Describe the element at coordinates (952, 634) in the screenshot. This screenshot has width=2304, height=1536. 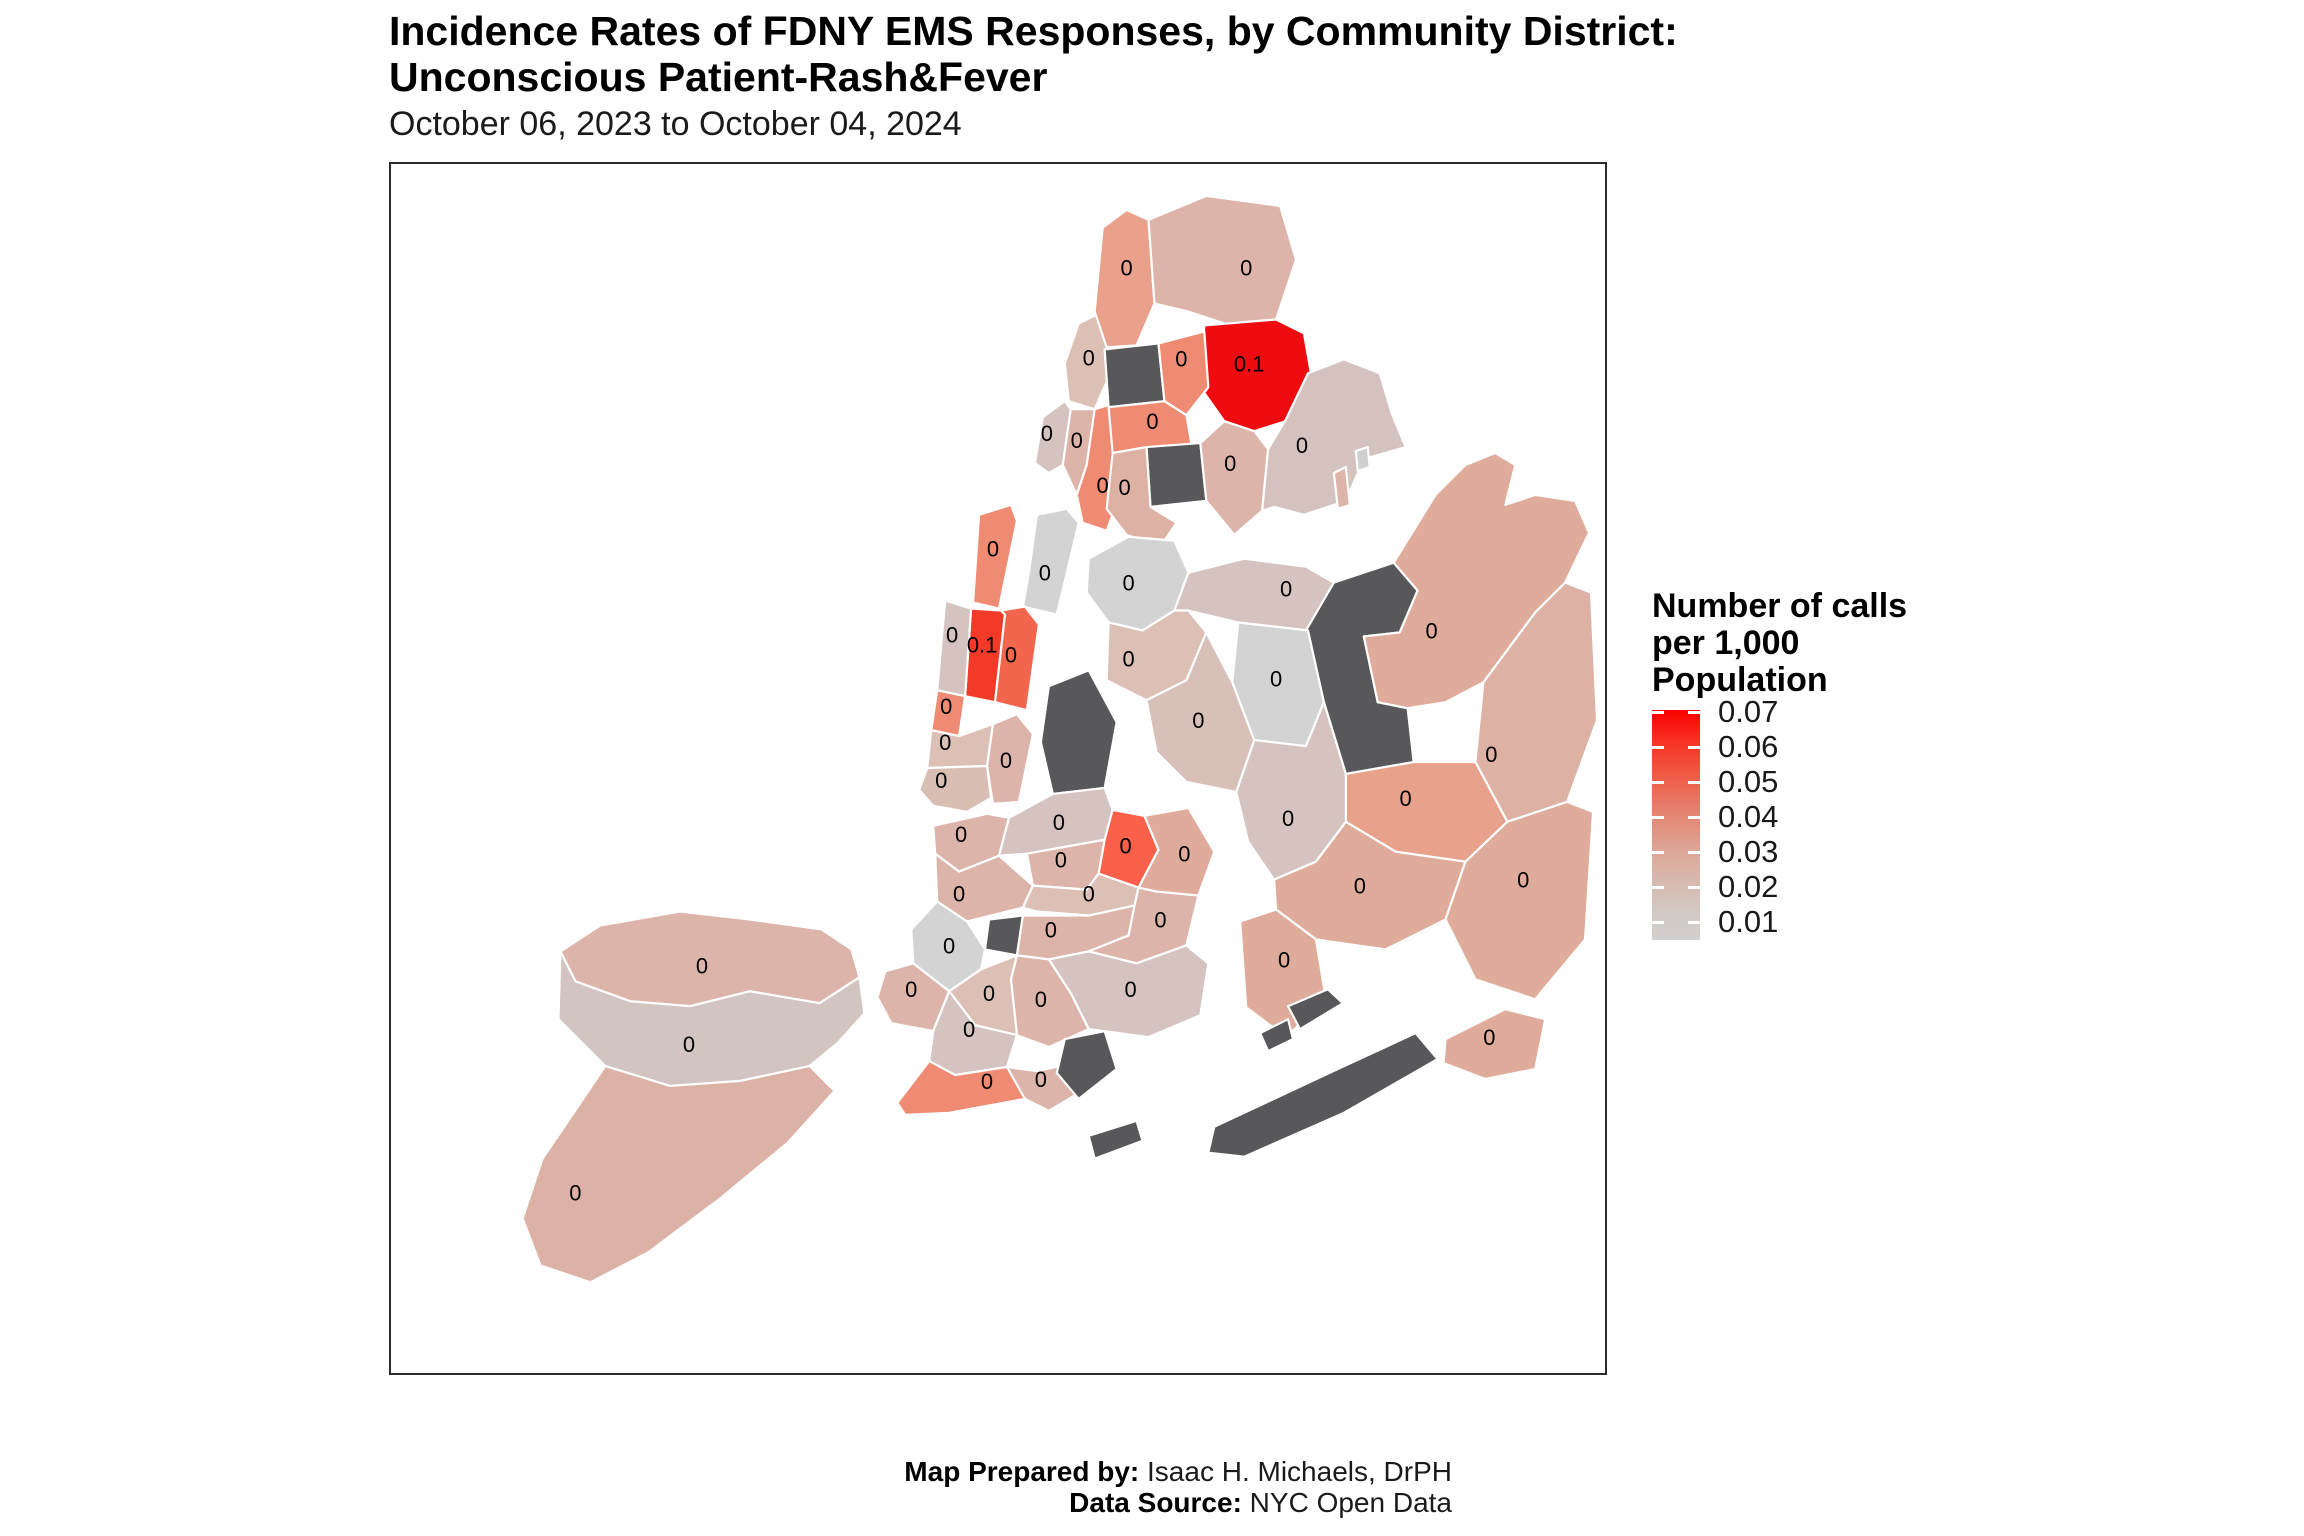
I see `district-label-mn-4-north: 0` at that location.